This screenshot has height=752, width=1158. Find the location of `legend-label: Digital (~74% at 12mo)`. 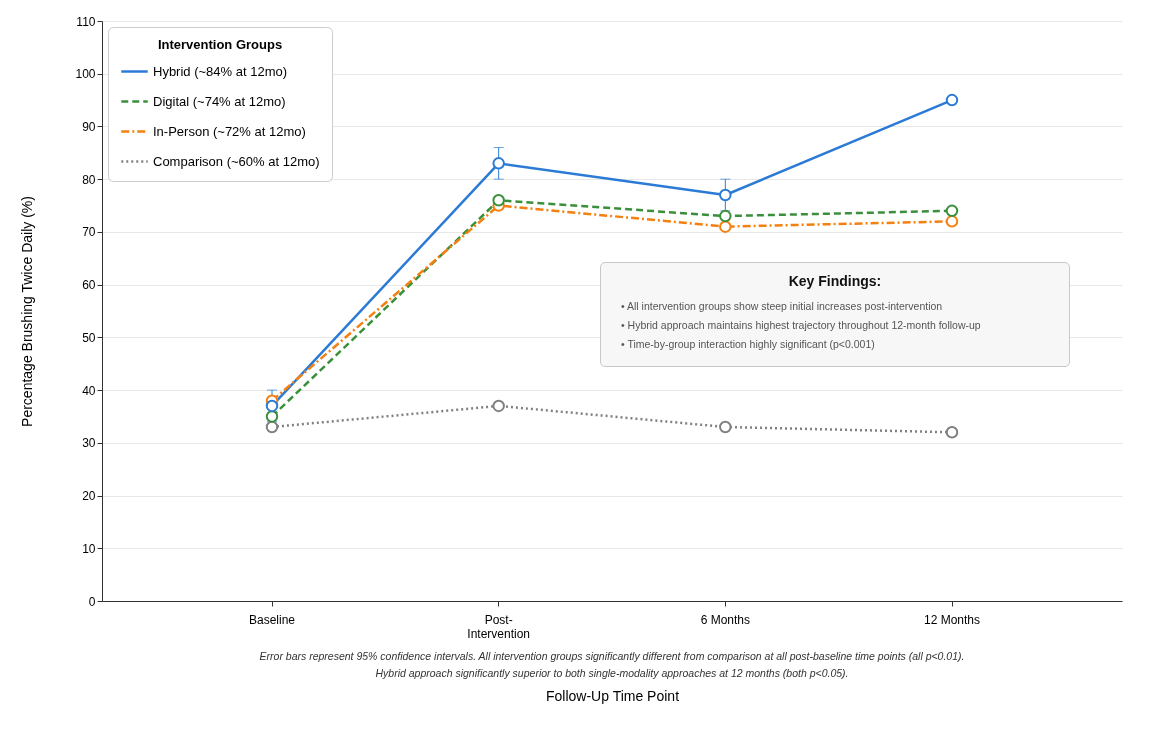

legend-label: Digital (~74% at 12mo) is located at coordinates (219, 101).